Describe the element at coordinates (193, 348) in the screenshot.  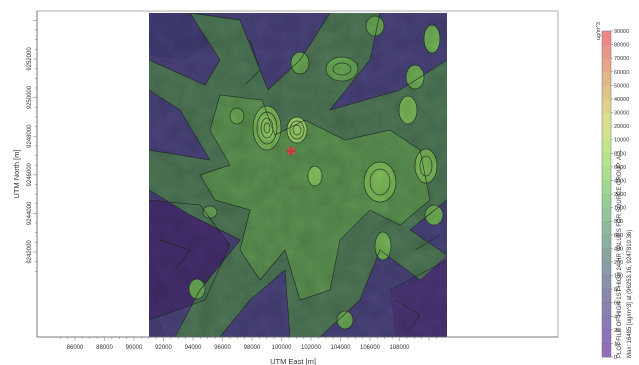
I see `x-tick-label: 94000` at that location.